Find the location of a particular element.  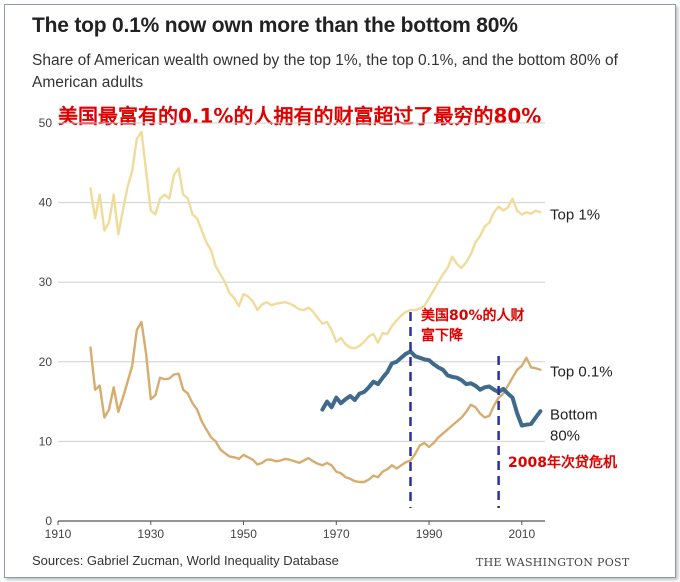

series-label-top-1: Top 1% is located at coordinates (575, 215).